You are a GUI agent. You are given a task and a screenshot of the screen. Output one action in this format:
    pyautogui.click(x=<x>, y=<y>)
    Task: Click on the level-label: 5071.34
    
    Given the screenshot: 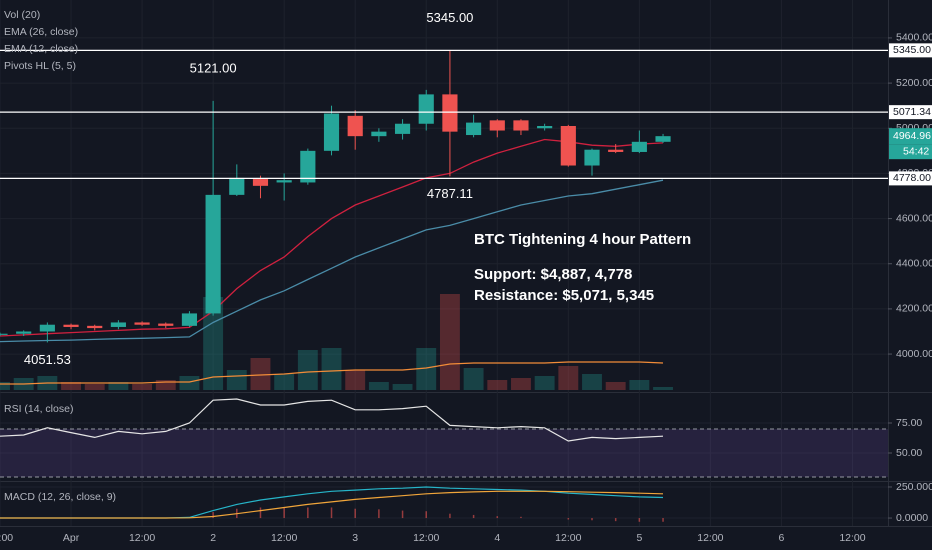 What is the action you would take?
    pyautogui.click(x=912, y=112)
    